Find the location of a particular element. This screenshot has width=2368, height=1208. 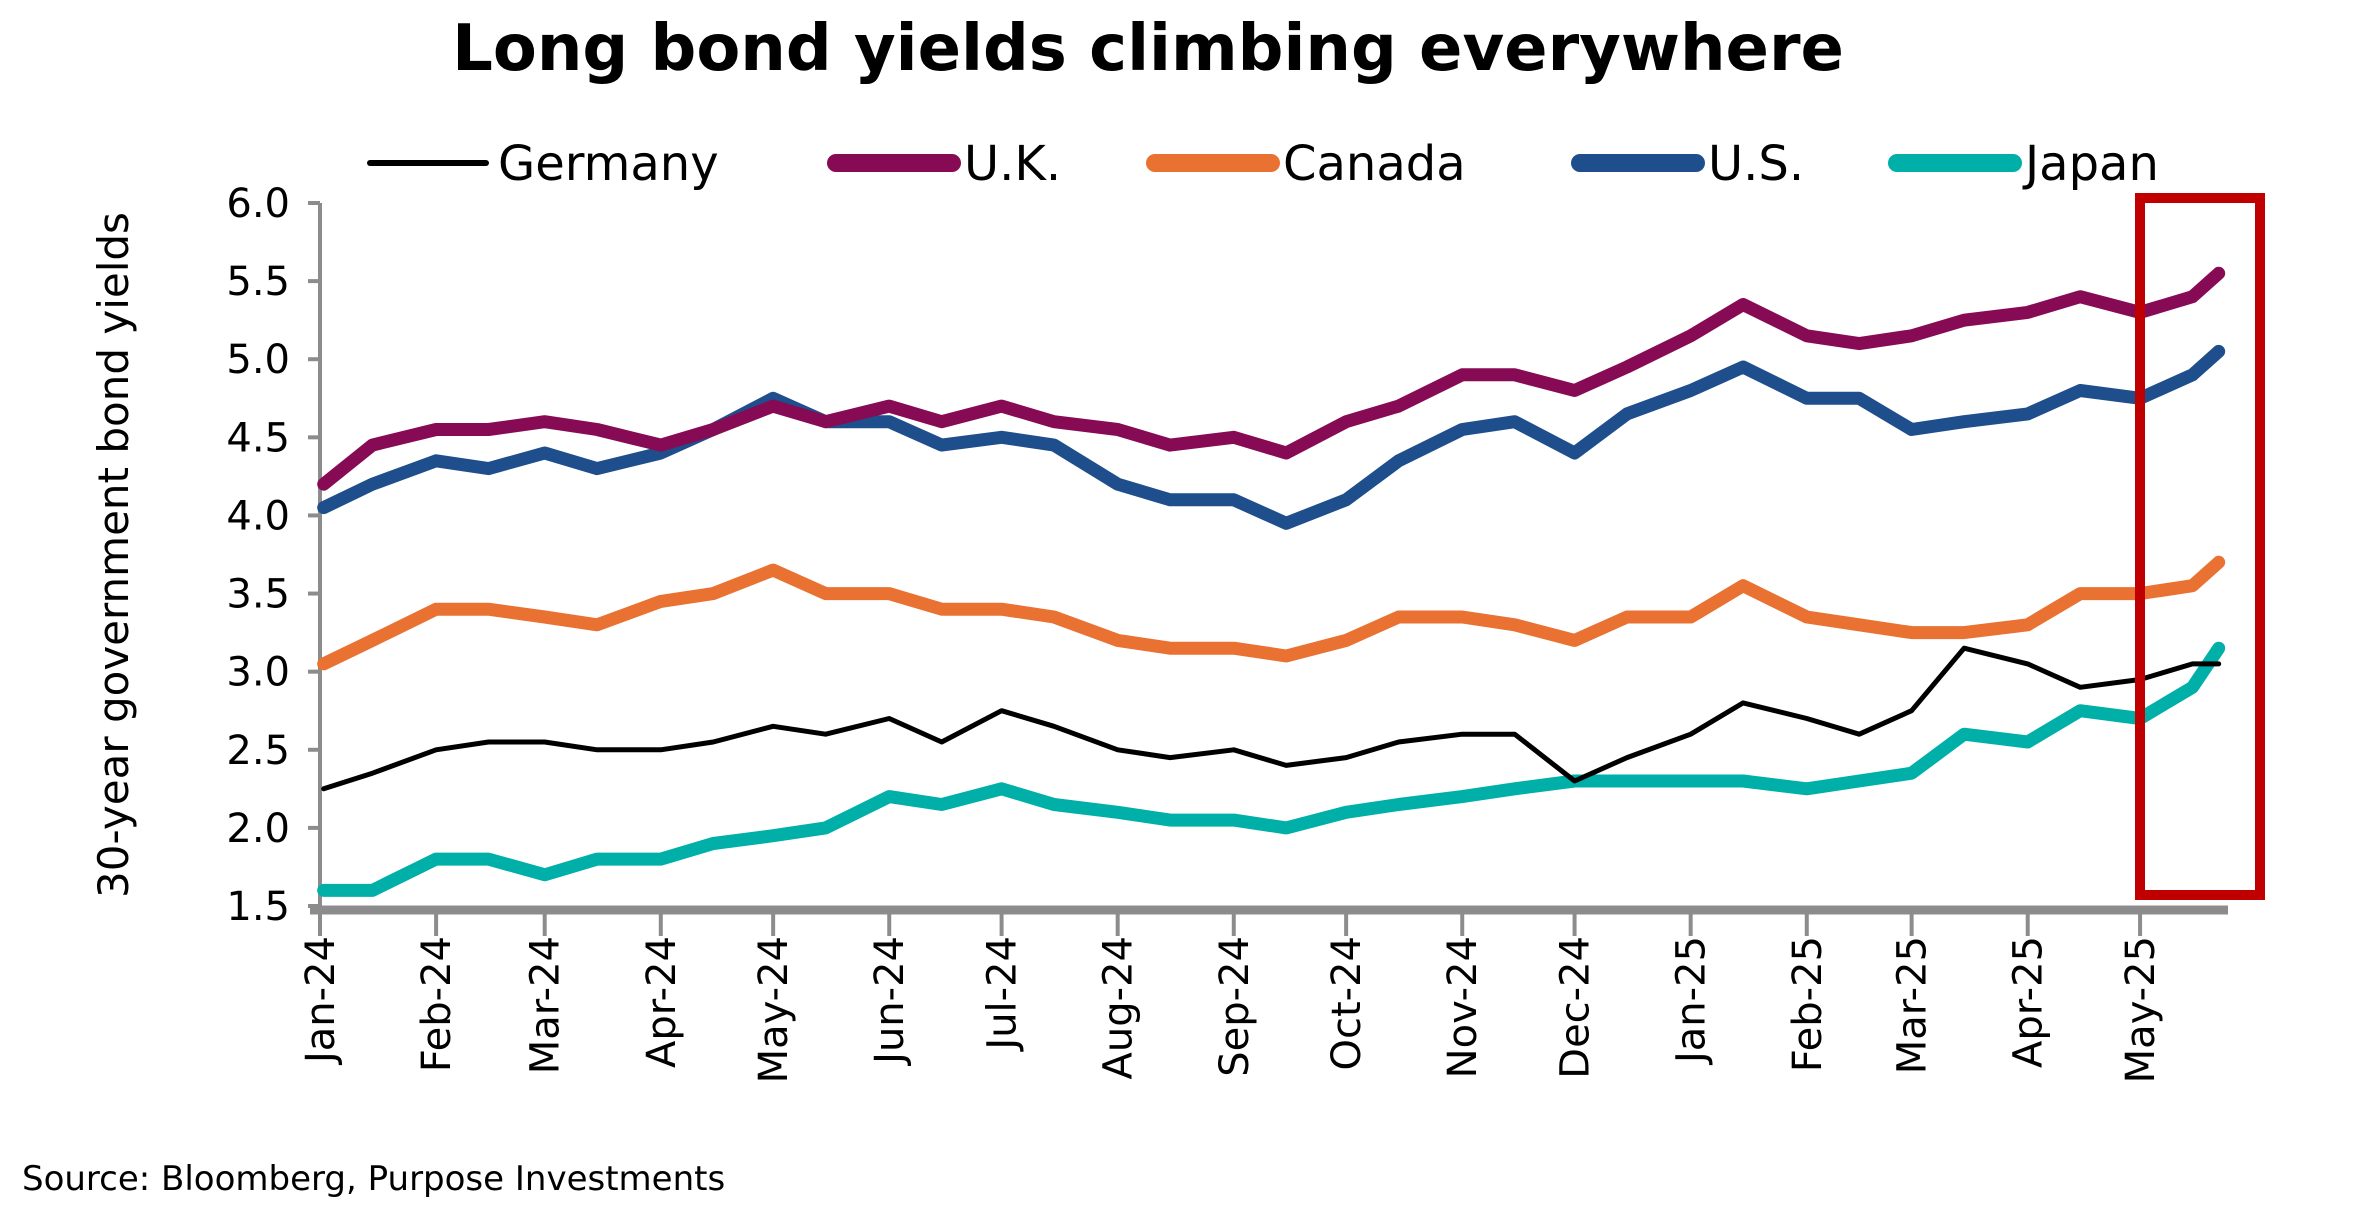

x-tick-label: Oct-24 is located at coordinates (1347, 1003).